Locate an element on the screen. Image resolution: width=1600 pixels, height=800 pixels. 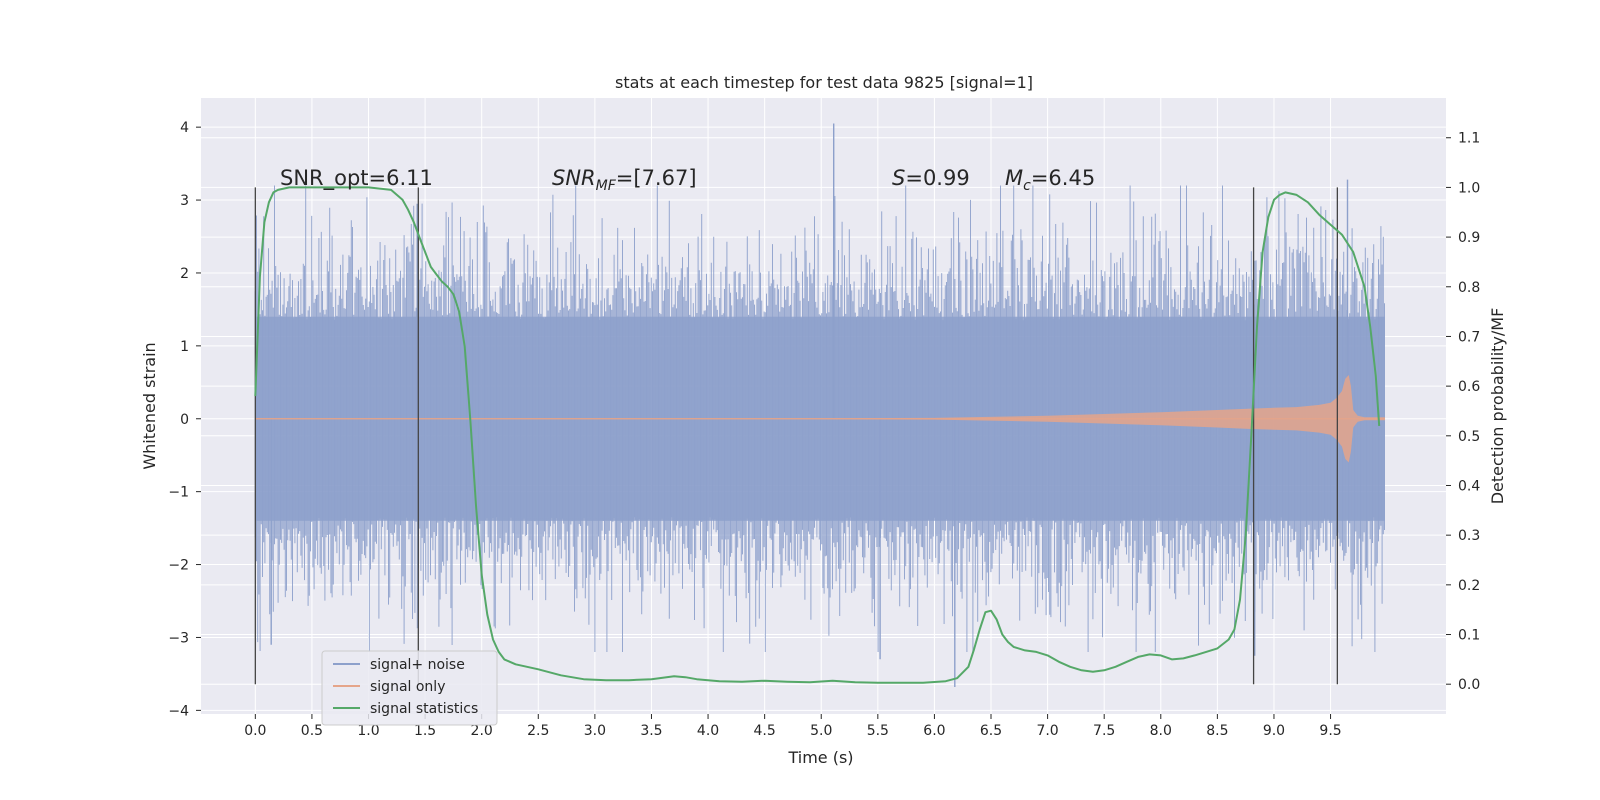
y-right-tick-label: 0.8 is located at coordinates (1469, 288).